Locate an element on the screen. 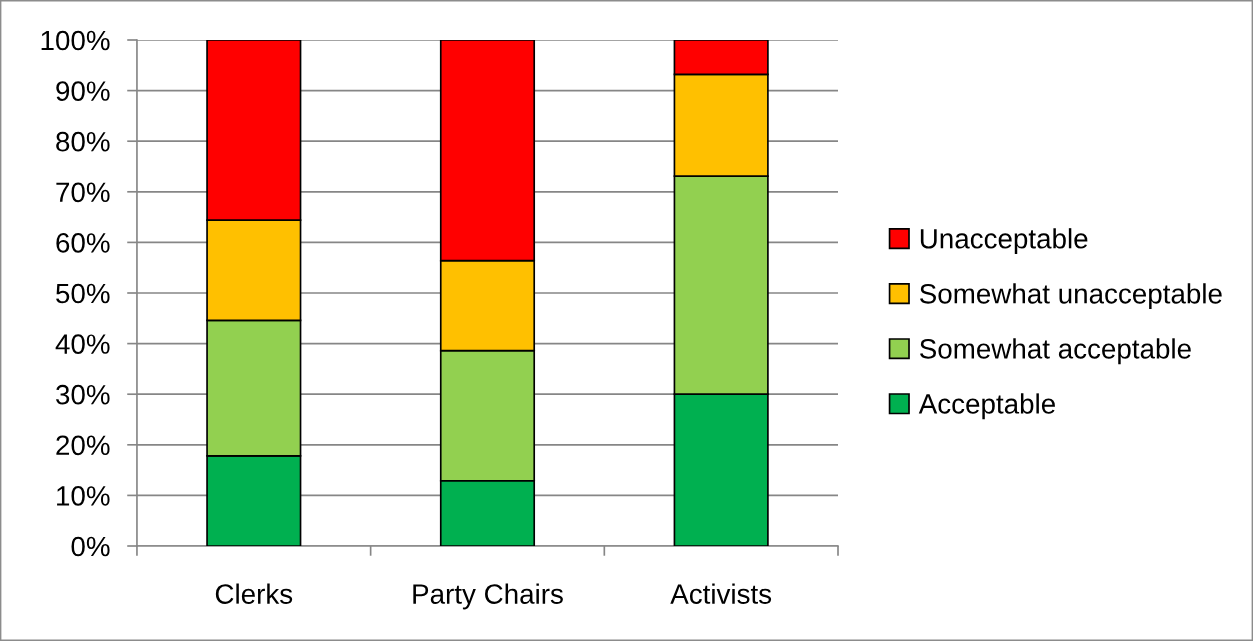  y-tick-label: 100% is located at coordinates (75, 40).